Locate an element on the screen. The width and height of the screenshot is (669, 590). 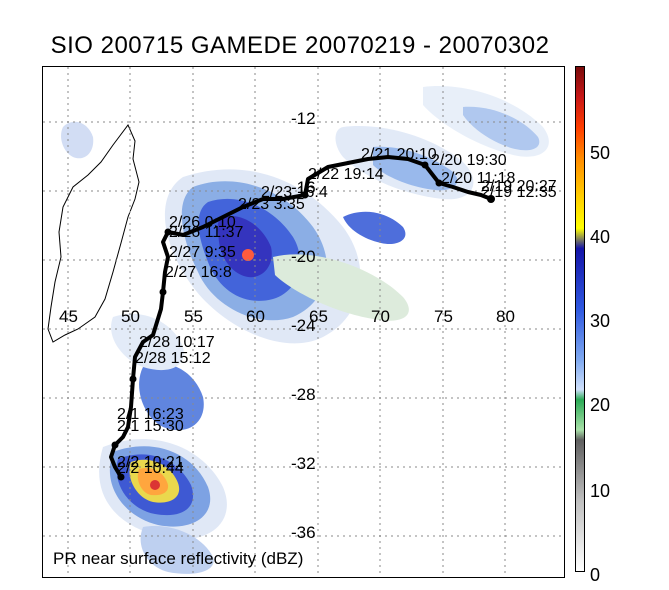
colorbar-label: 20 is located at coordinates (600, 405).